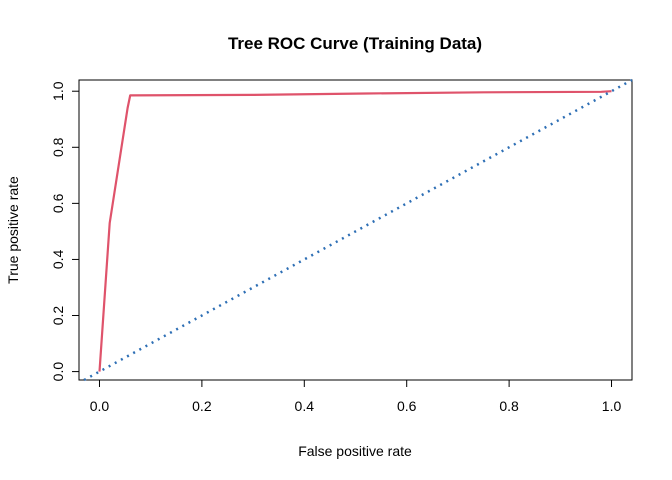 This screenshot has height=480, width=672. Describe the element at coordinates (58, 259) in the screenshot. I see `y-tick-label: 0.4` at that location.